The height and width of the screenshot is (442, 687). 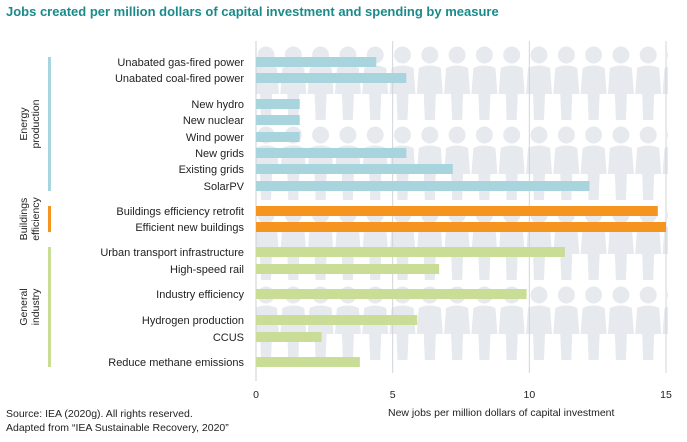 I want to click on category-label: New grids, so click(x=219, y=154).